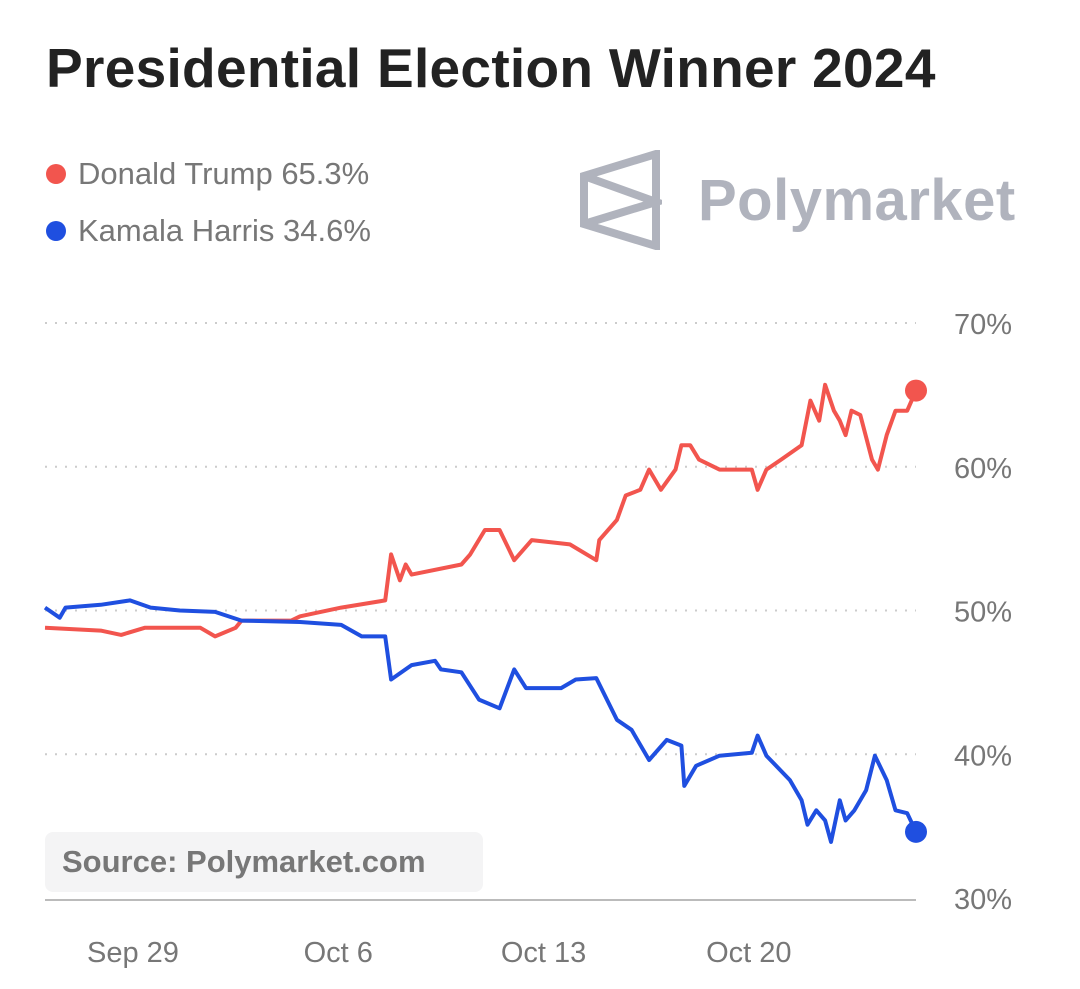  Describe the element at coordinates (983, 900) in the screenshot. I see `y-tick-label: 30%` at that location.